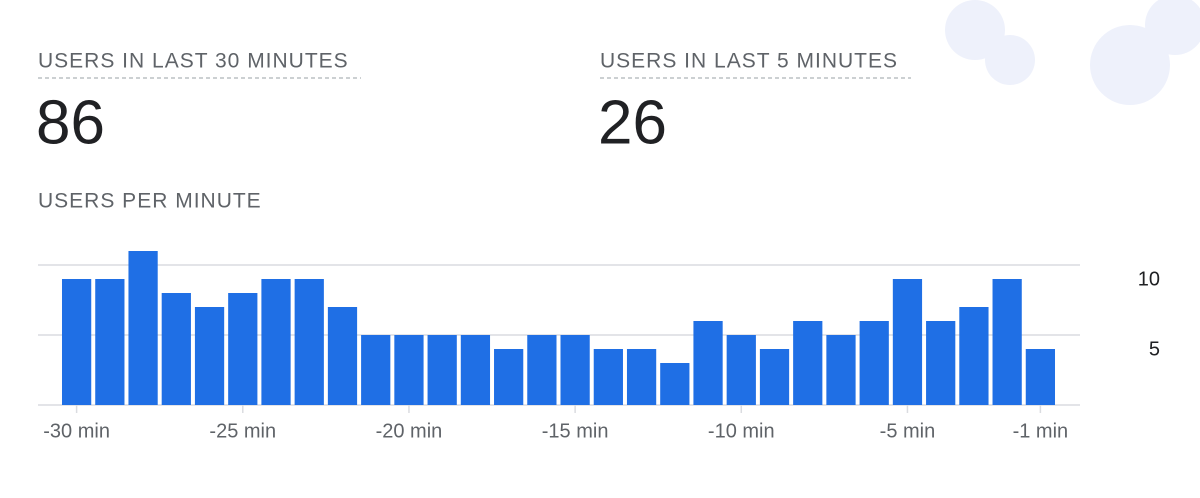 Image resolution: width=1200 pixels, height=498 pixels. What do you see at coordinates (632, 122) in the screenshot?
I see `metric-value: 26` at bounding box center [632, 122].